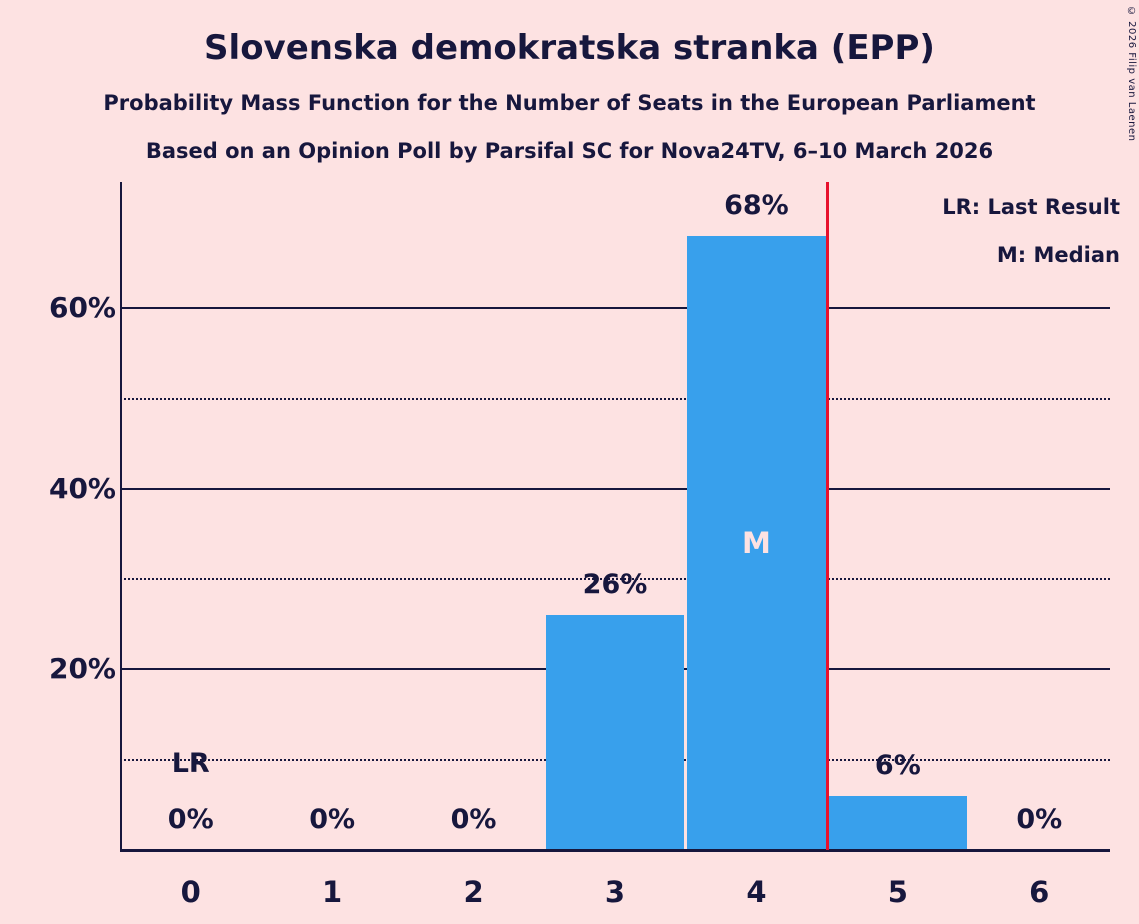 This screenshot has width=1139, height=924. I want to click on x-axis-label-5: 5, so click(897, 892).